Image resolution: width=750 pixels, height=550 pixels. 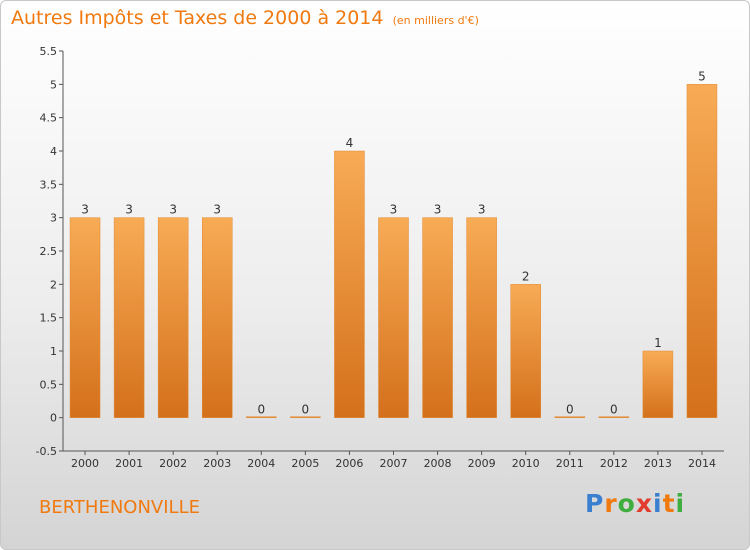 What do you see at coordinates (611, 503) in the screenshot?
I see `logo-letter: r` at bounding box center [611, 503].